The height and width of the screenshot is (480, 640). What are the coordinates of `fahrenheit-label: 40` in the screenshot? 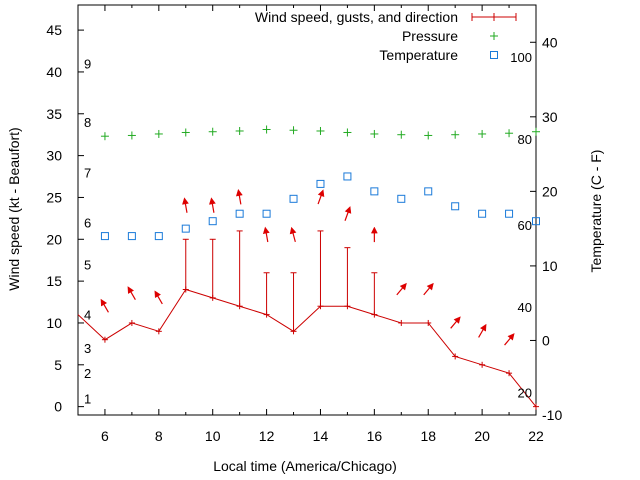 It's located at (525, 307).